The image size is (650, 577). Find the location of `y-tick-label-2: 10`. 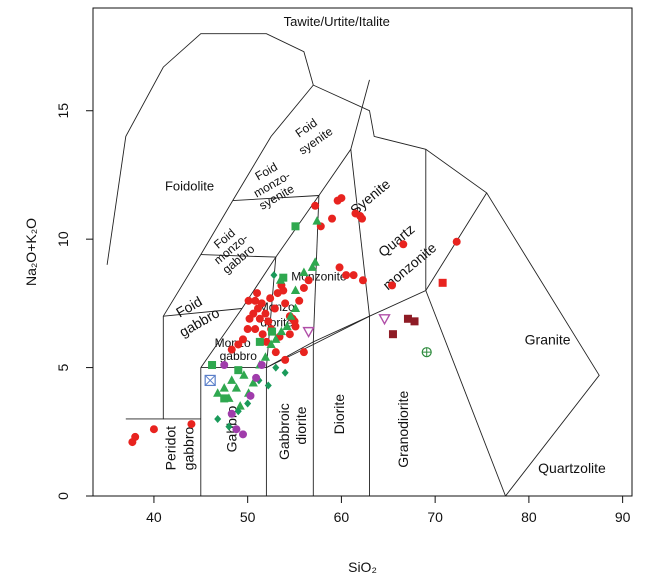

y-tick-label-2: 10 is located at coordinates (63, 239).